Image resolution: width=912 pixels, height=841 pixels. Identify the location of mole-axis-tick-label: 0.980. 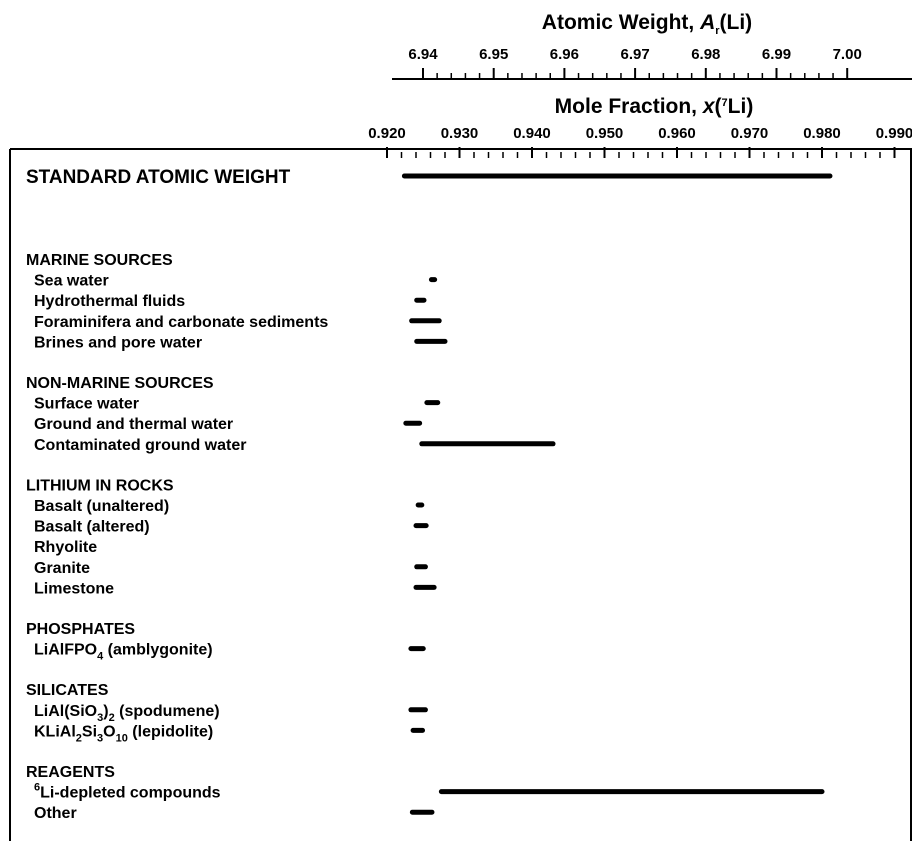
(822, 133).